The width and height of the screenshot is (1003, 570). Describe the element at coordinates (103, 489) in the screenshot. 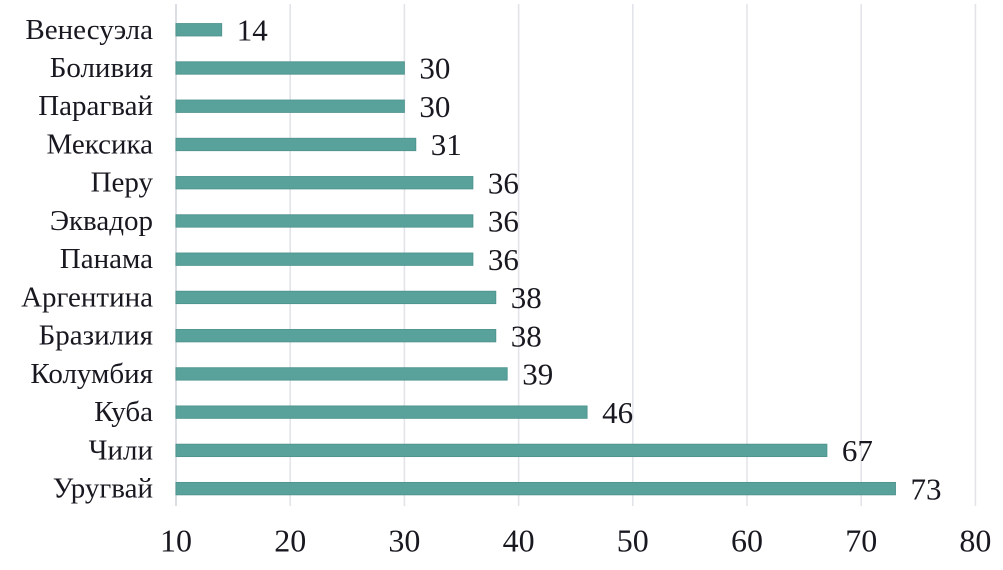

I see `svg-text: Уругвай` at that location.